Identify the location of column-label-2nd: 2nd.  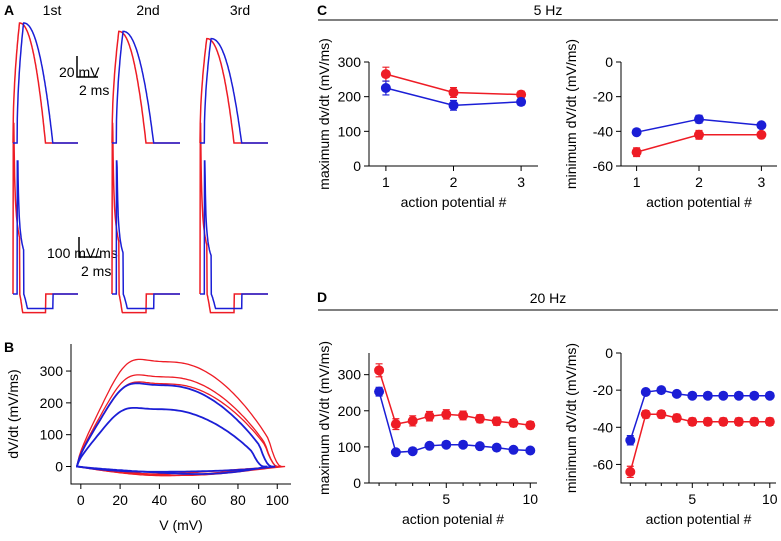
(147, 10).